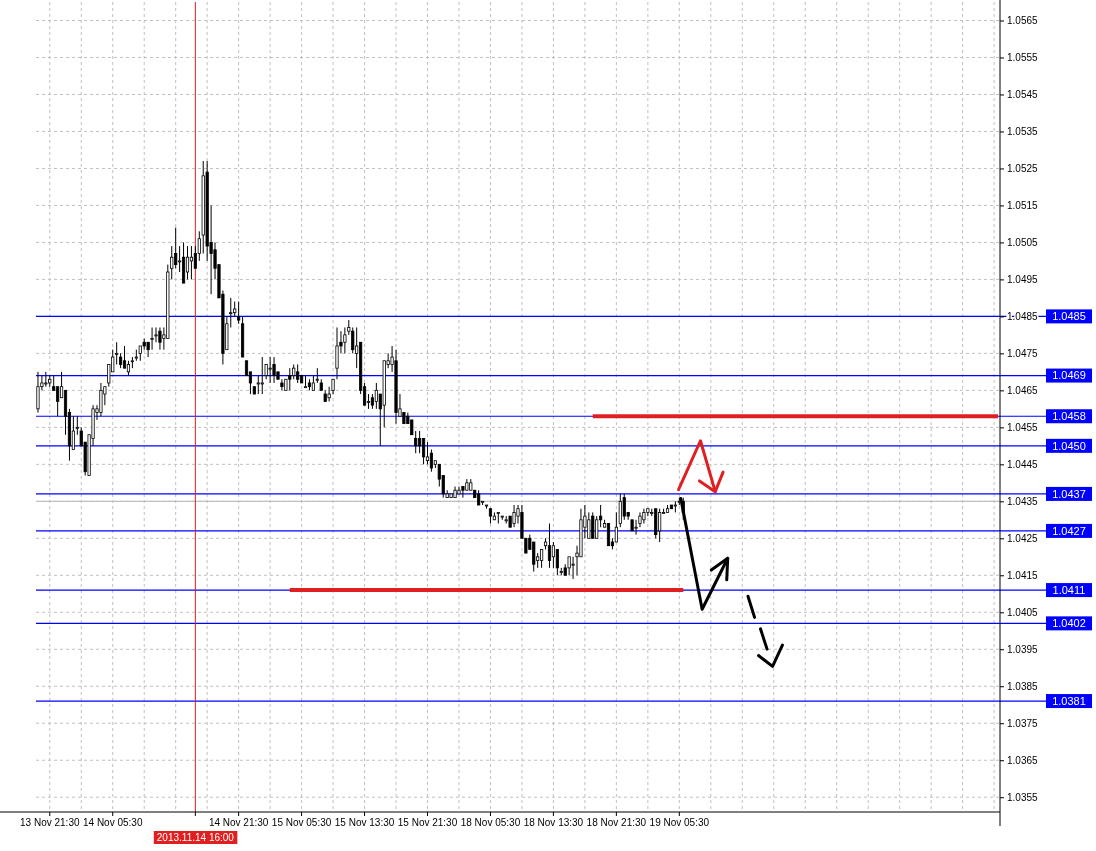  I want to click on y-tick-label: 1.0525, so click(1023, 169).